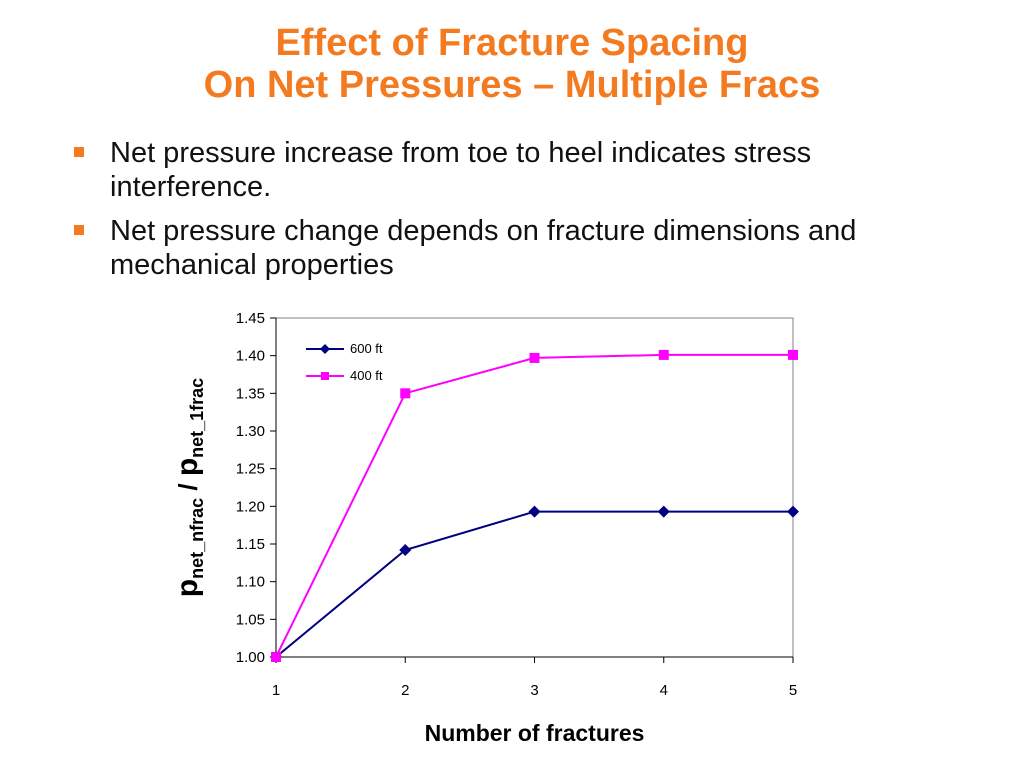  What do you see at coordinates (250, 657) in the screenshot?
I see `y-tick-label: 1.00` at bounding box center [250, 657].